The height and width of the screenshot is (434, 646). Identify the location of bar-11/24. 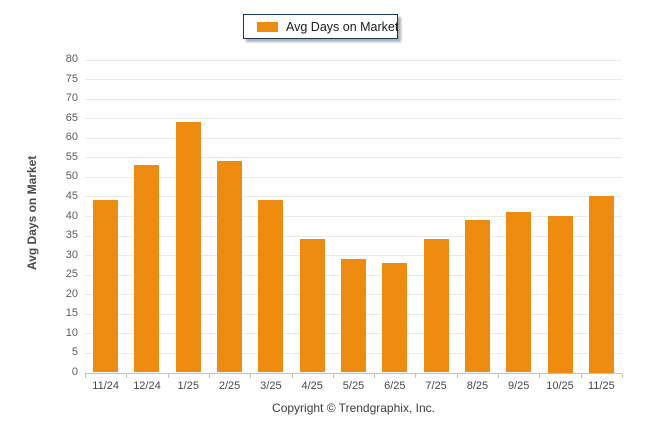
(106, 286).